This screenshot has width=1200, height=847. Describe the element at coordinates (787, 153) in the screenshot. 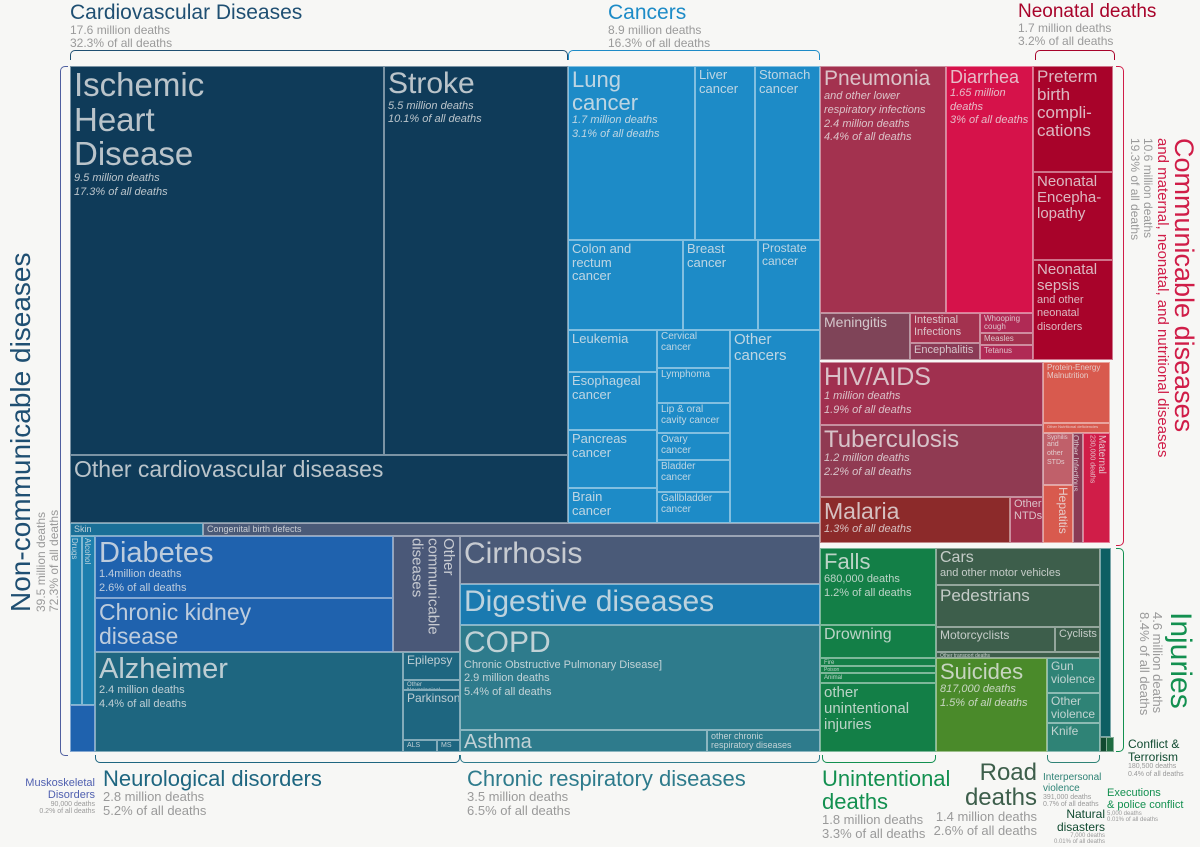

I see `treemap-cell-stomach: Stomach cancer` at that location.